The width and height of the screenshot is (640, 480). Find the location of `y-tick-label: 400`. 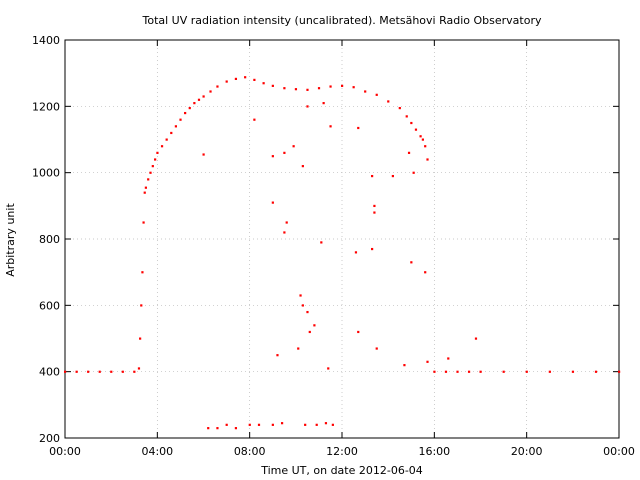

y-tick-label: 400 is located at coordinates (49, 372).